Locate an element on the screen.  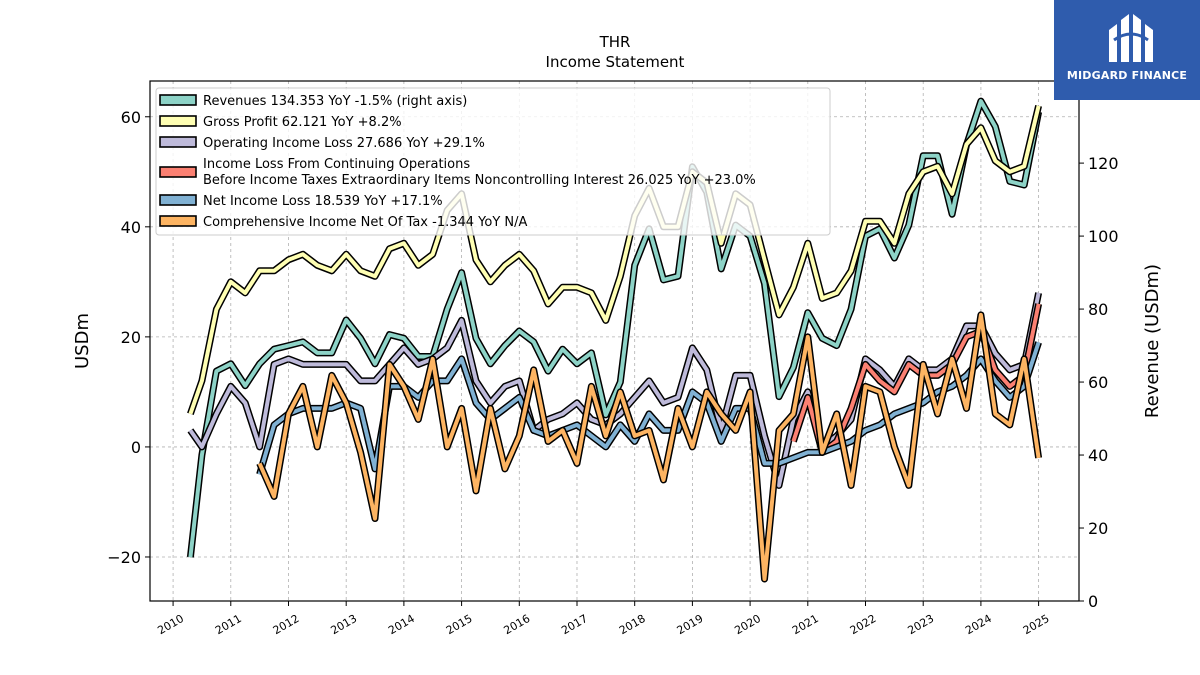
x-tick-label: 2013 is located at coordinates (343, 624).